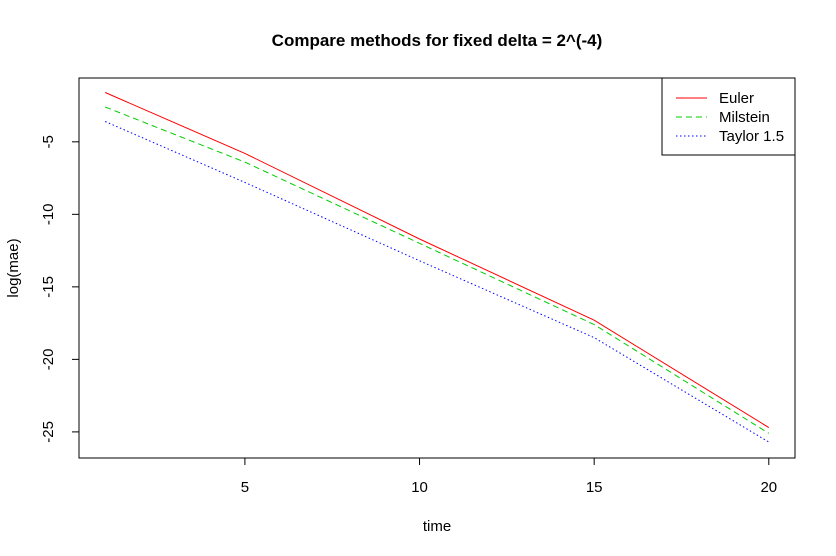 The image size is (836, 556). I want to click on x-tick-label: 20, so click(768, 487).